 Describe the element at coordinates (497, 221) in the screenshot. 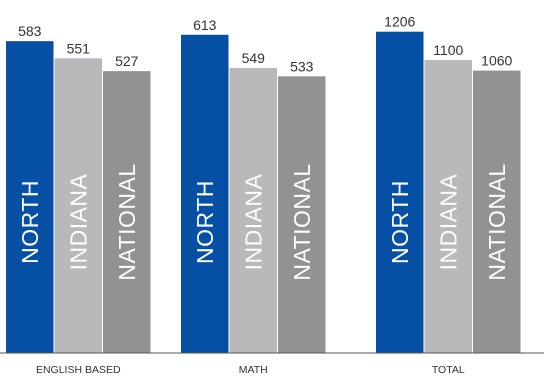

I see `series-label-total-national: NATIONAL` at that location.